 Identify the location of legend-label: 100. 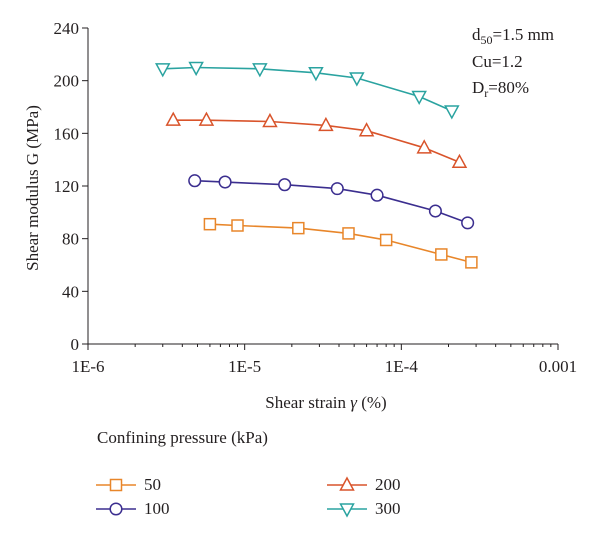
(157, 508).